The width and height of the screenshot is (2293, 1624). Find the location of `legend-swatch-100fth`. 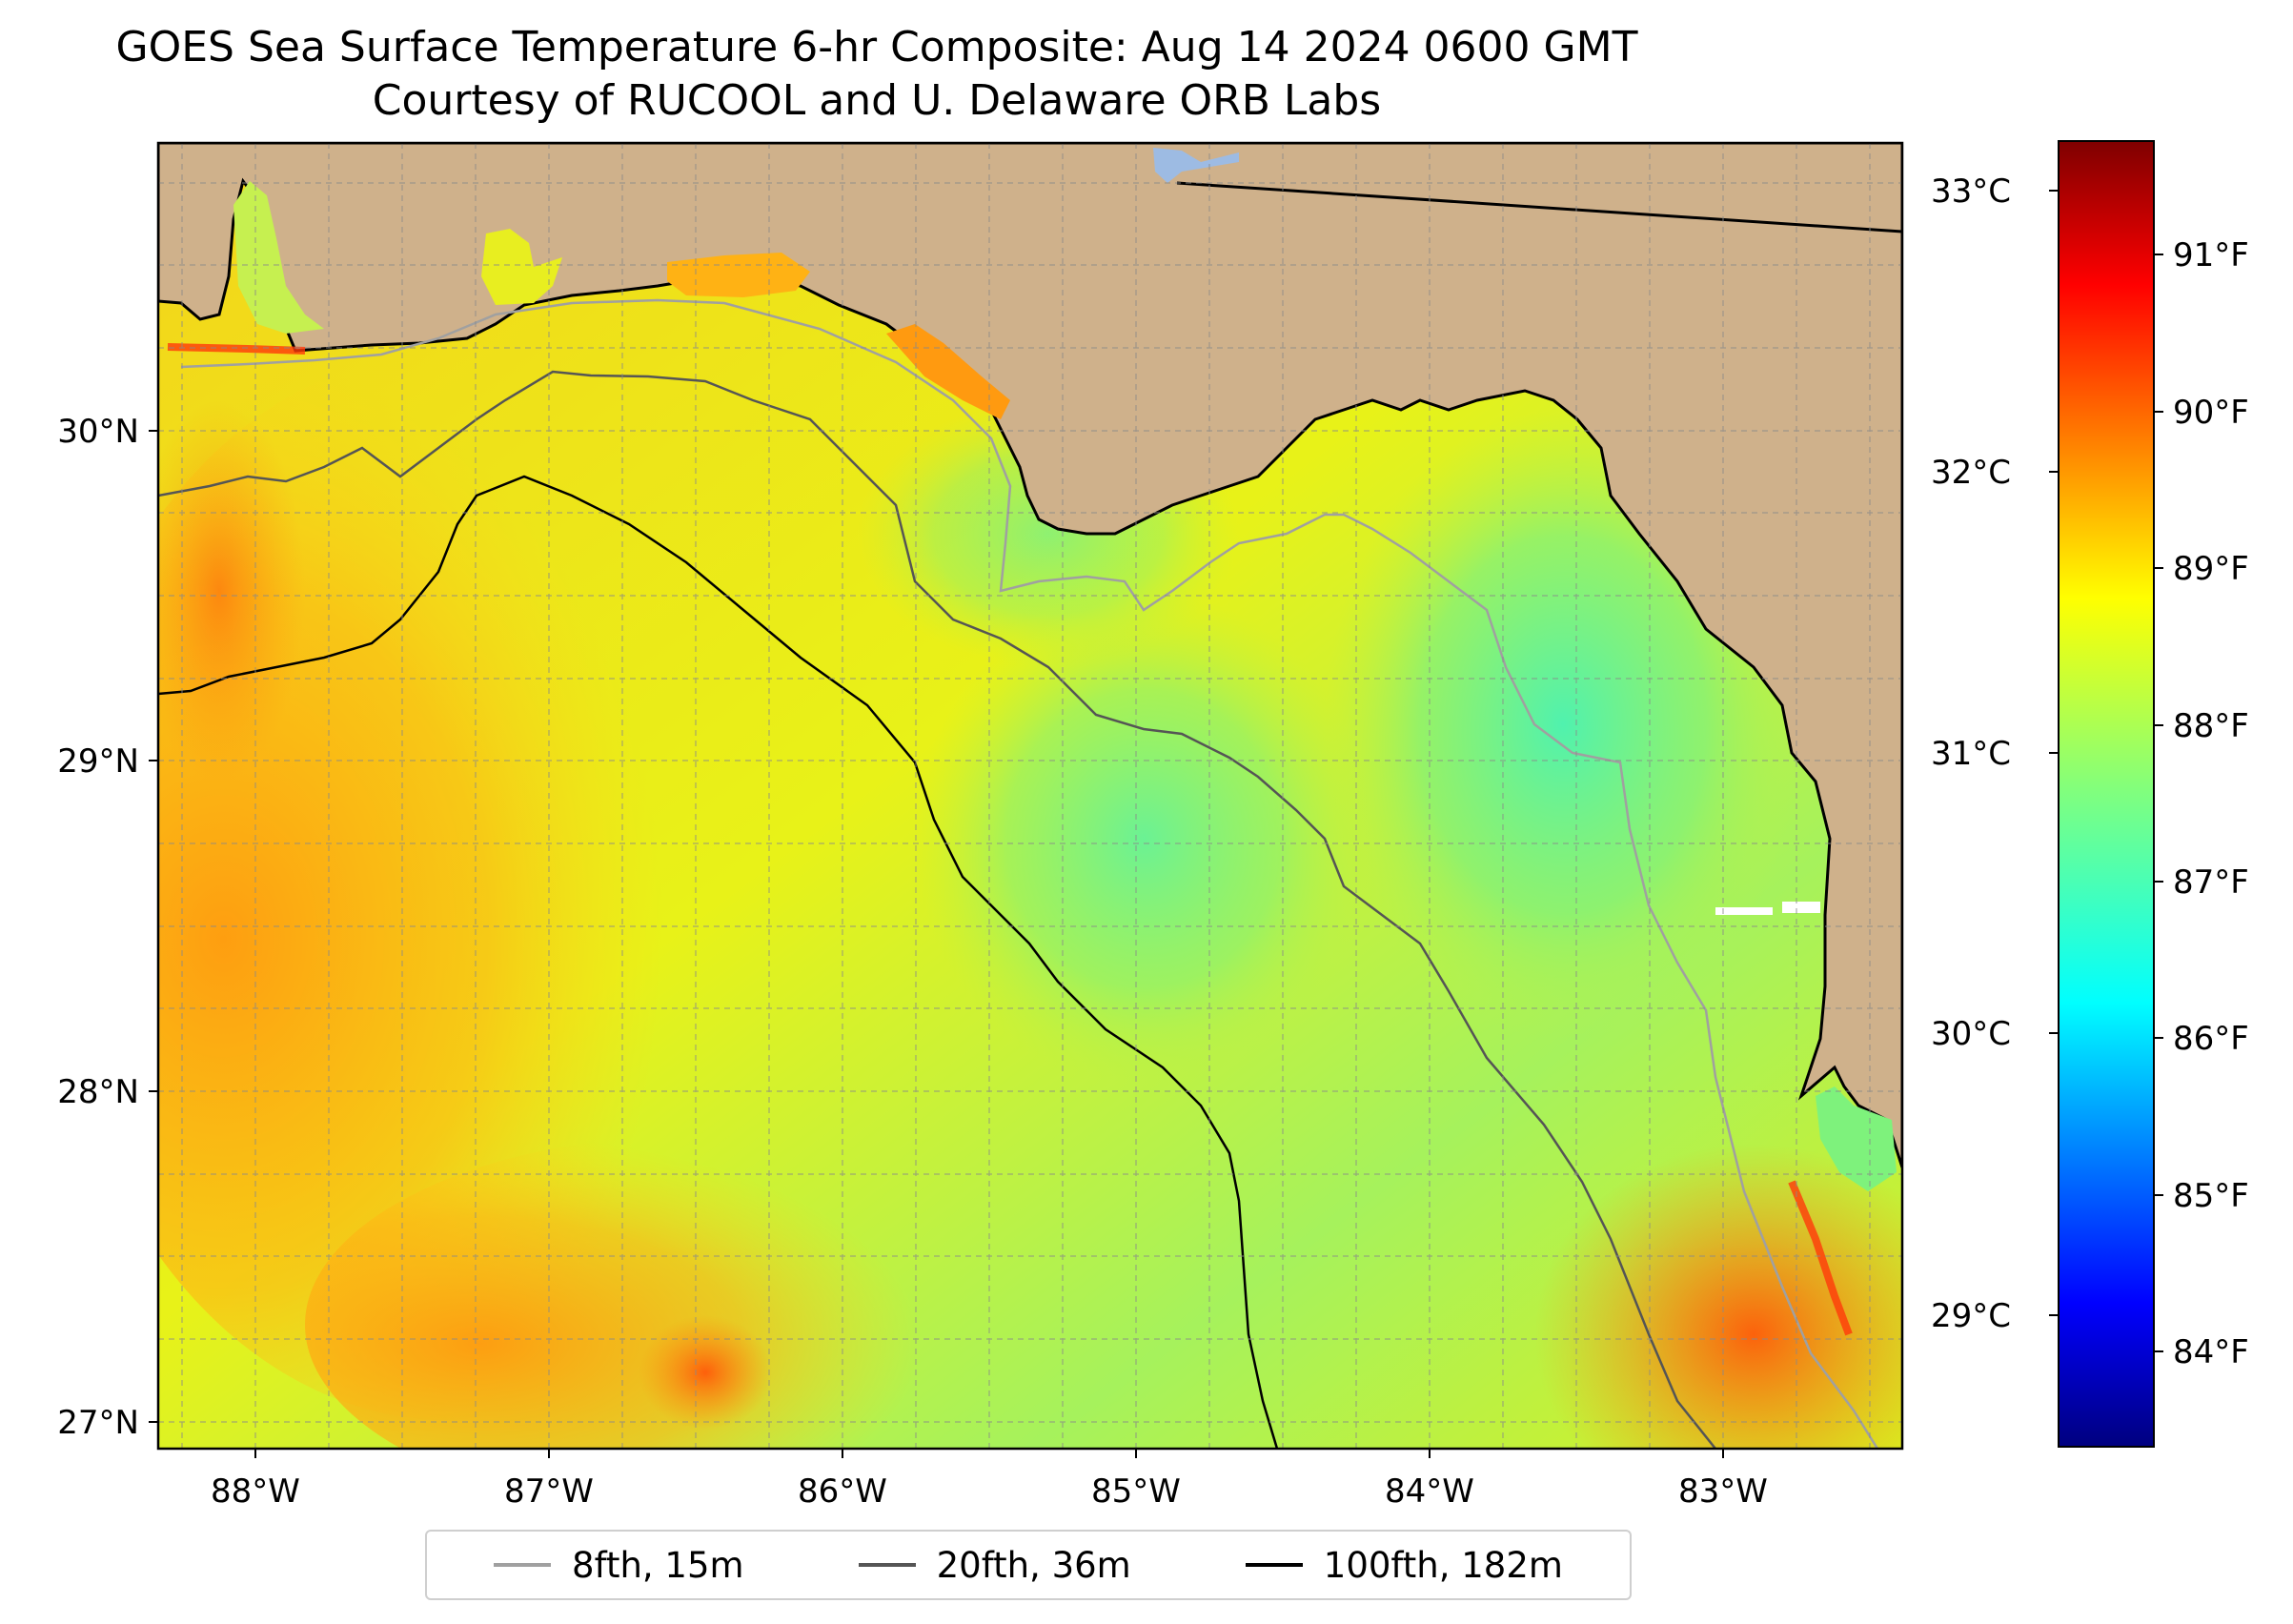

legend-swatch-100fth is located at coordinates (1274, 1565).